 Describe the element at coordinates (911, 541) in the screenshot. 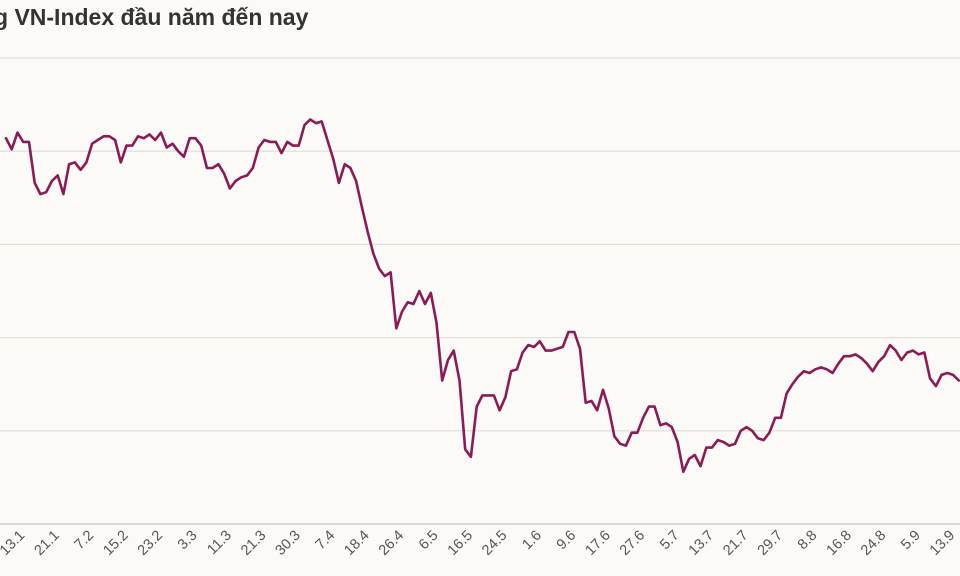

I see `x-tick-label: 5.9` at that location.